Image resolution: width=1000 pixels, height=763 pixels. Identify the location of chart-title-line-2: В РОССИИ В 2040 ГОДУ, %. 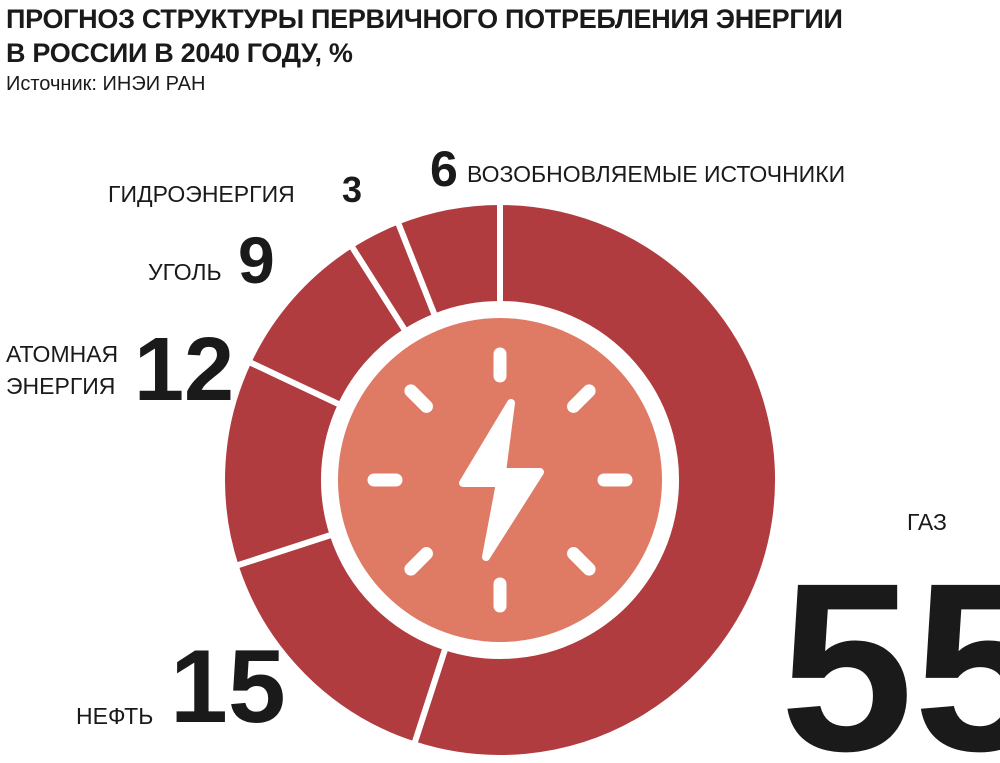
(179, 53).